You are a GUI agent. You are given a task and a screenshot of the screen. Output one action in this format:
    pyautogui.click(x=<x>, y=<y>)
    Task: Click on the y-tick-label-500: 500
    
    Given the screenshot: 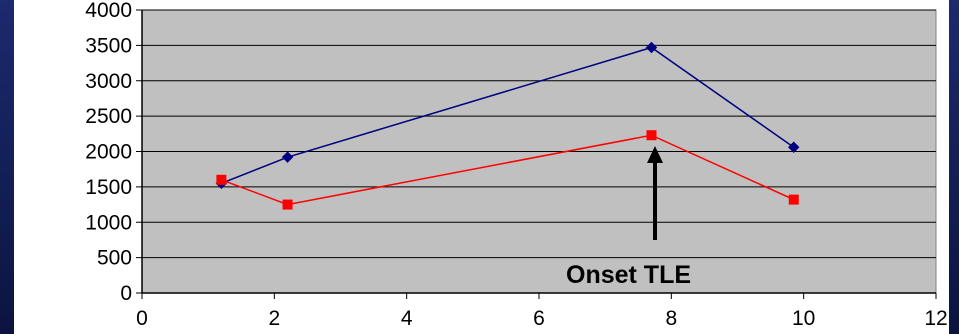 What is the action you would take?
    pyautogui.click(x=114, y=258)
    